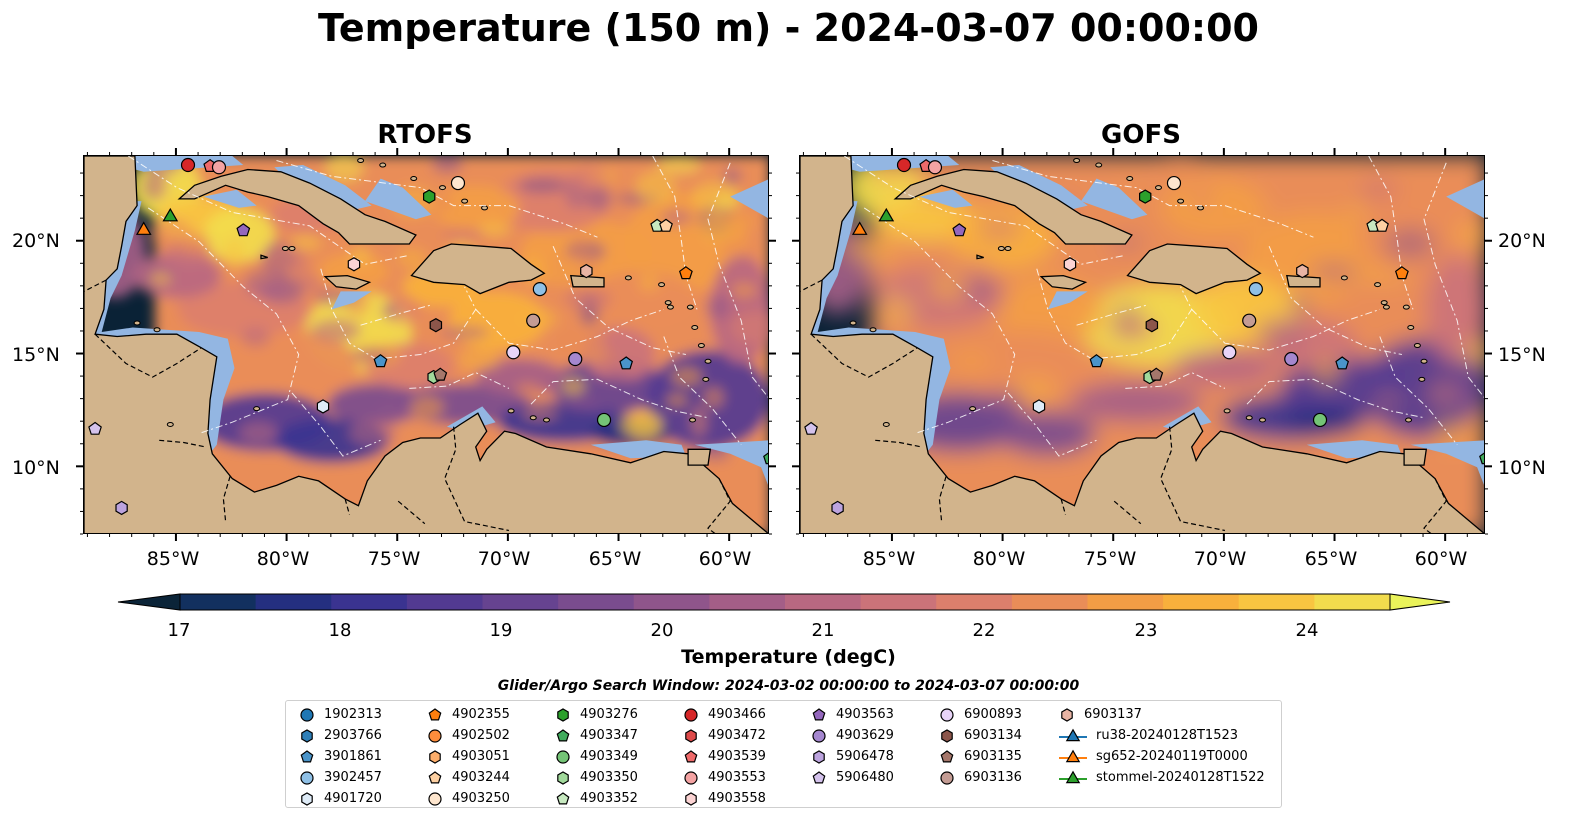  What do you see at coordinates (724, 735) in the screenshot?
I see `legend-item: 4903472` at bounding box center [724, 735].